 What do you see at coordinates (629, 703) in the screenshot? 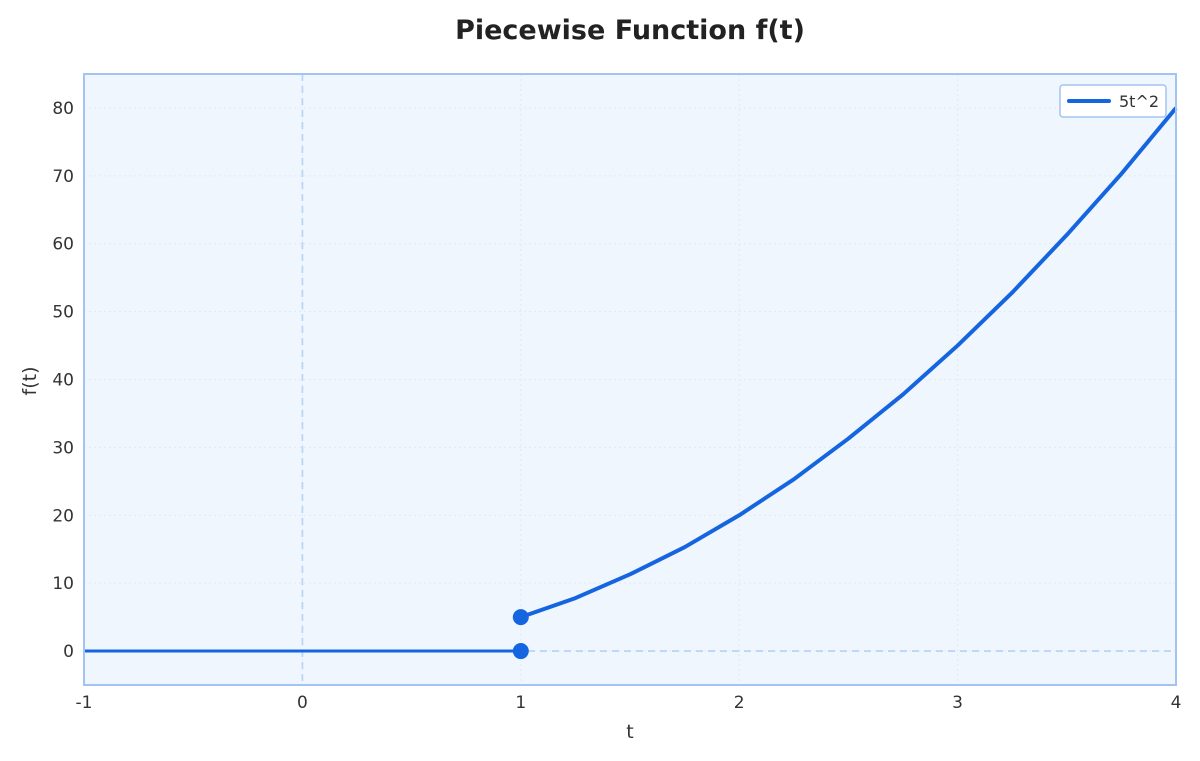
I see `x-tick-labels: -1 0 1 2 3 4` at bounding box center [629, 703].